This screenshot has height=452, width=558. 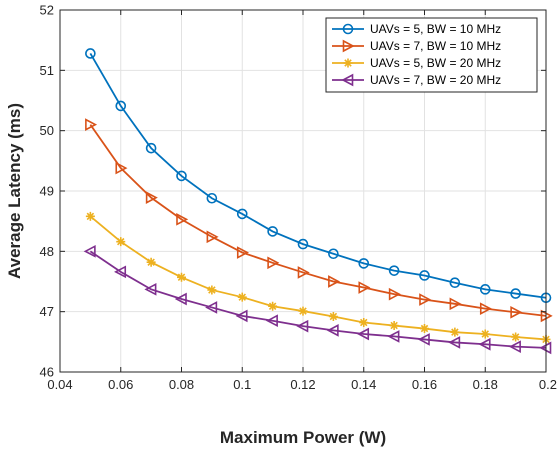 I want to click on y-tick-label: 47, so click(x=47, y=311).